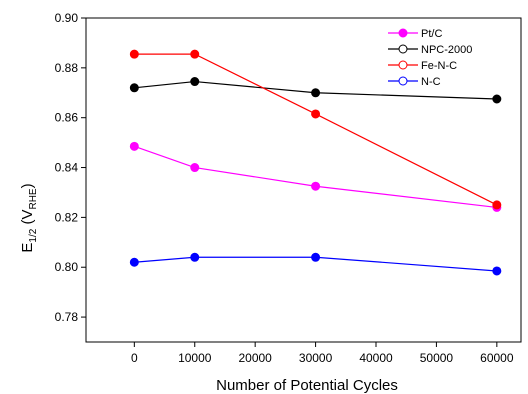  I want to click on x-tick-label: 10000, so click(195, 358).